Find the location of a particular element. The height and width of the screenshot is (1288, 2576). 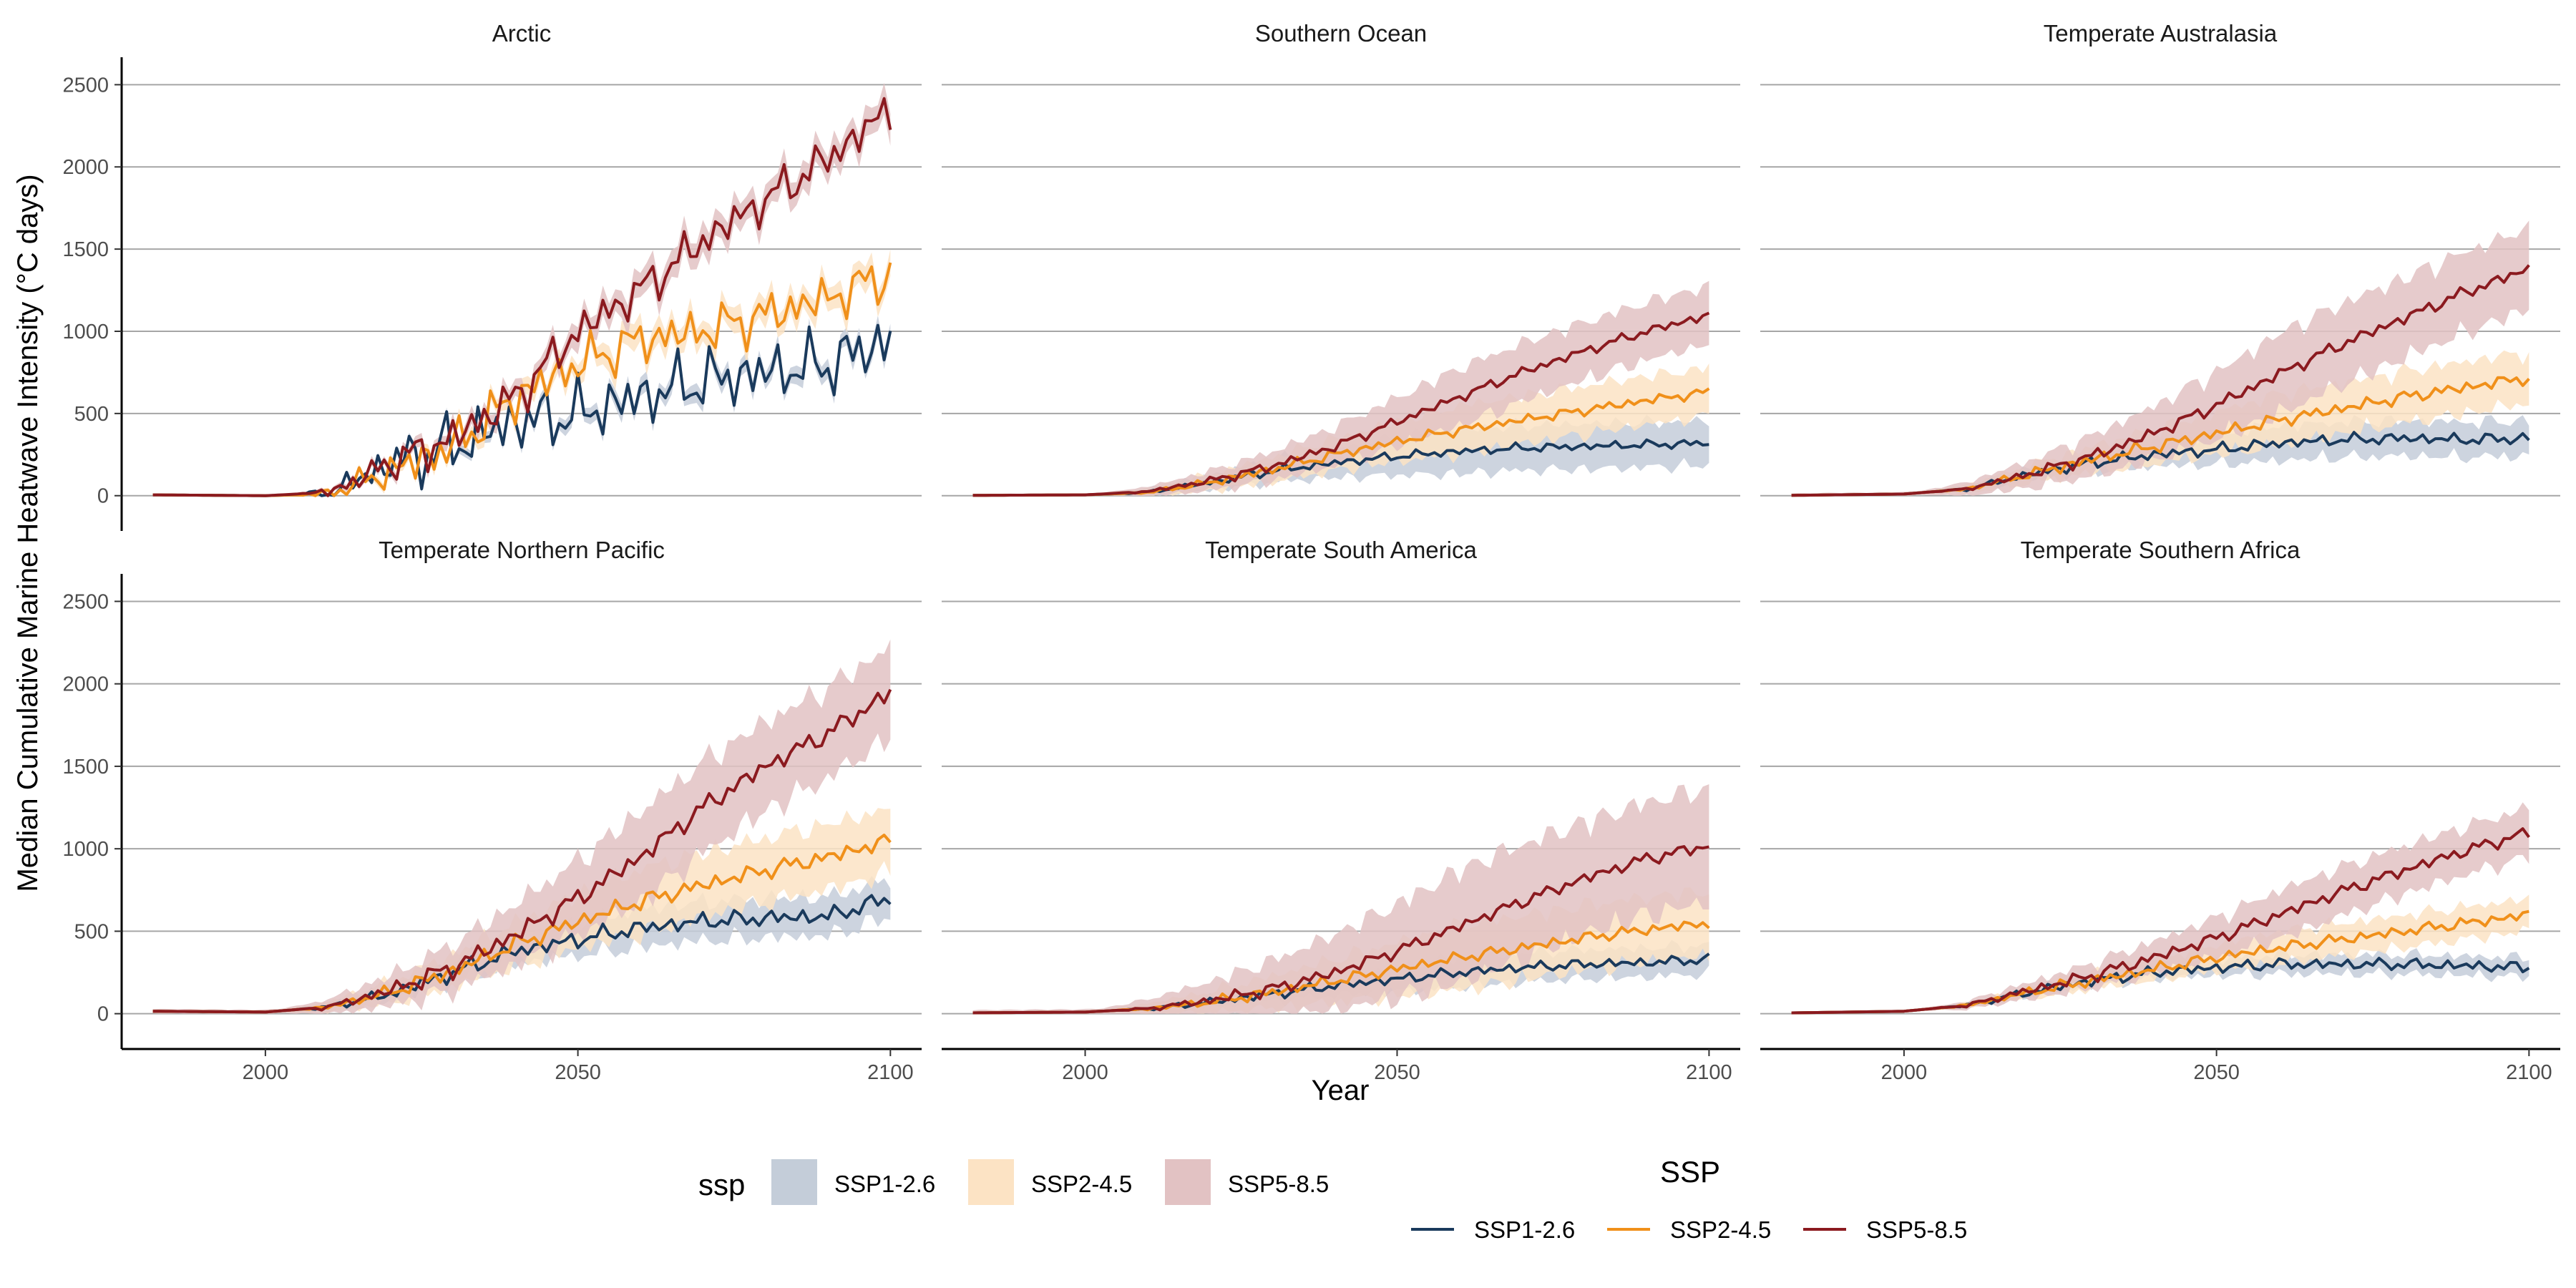

panel-title: Southern Ocean is located at coordinates (1341, 33).